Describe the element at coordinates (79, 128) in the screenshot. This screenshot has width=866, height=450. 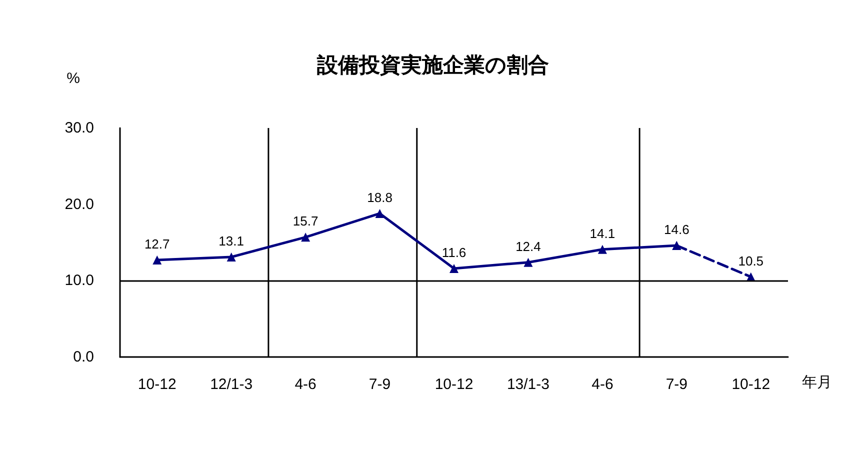
I see `y-tick-label: 30.0` at that location.